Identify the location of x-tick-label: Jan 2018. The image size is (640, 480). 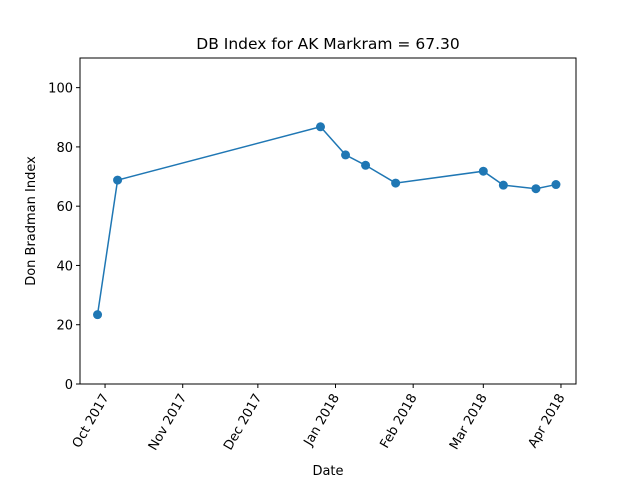
(322, 421).